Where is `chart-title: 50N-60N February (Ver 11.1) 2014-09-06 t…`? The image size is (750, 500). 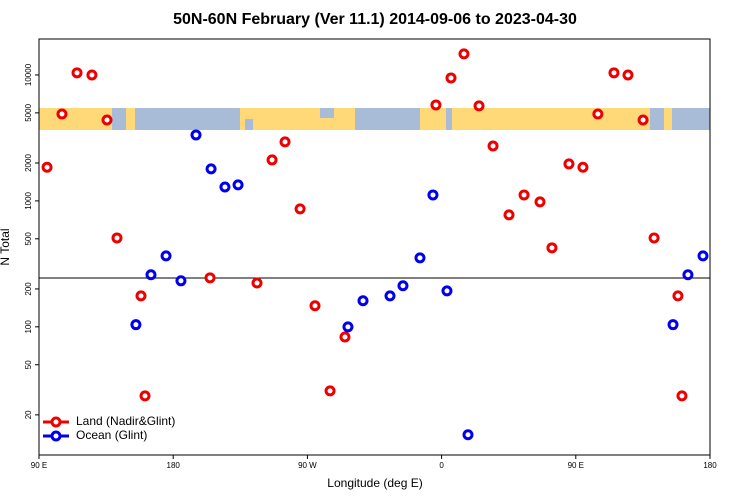
chart-title: 50N-60N February (Ver 11.1) 2014-09-06 t… is located at coordinates (375, 19).